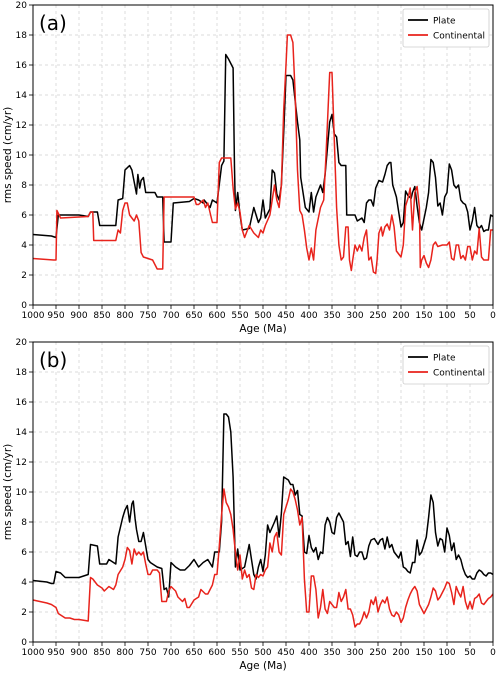 This screenshot has height=674, width=500. Describe the element at coordinates (53, 23) in the screenshot. I see `panel-label: (a)` at that location.